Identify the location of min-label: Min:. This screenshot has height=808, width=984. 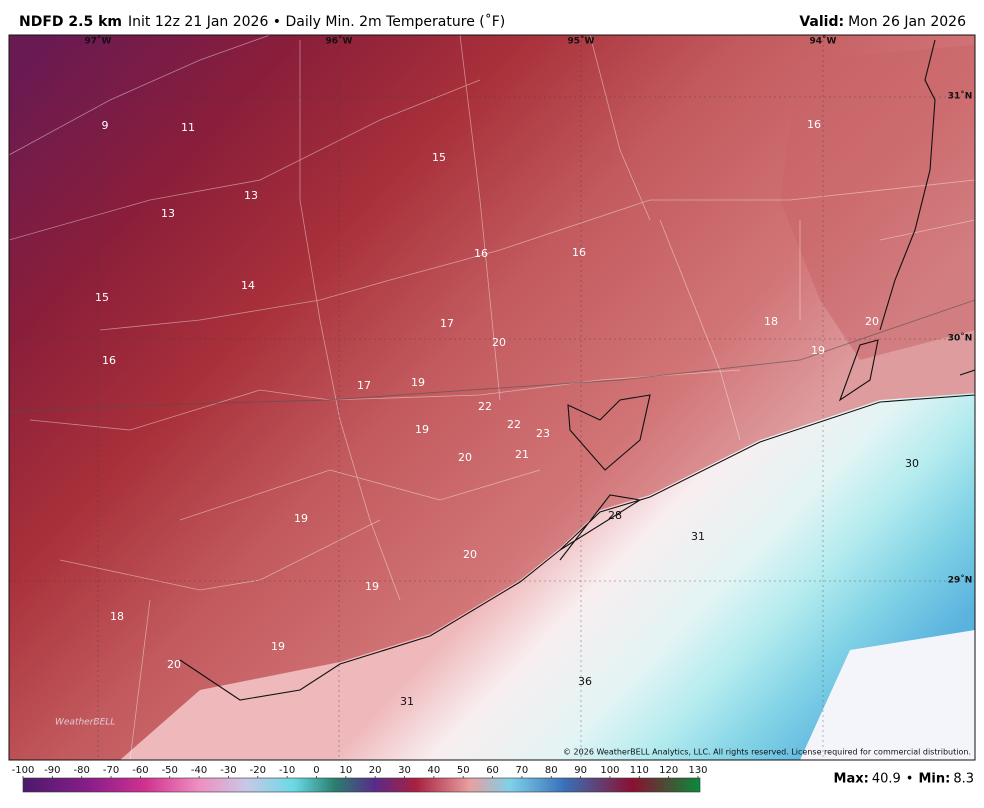
(934, 779).